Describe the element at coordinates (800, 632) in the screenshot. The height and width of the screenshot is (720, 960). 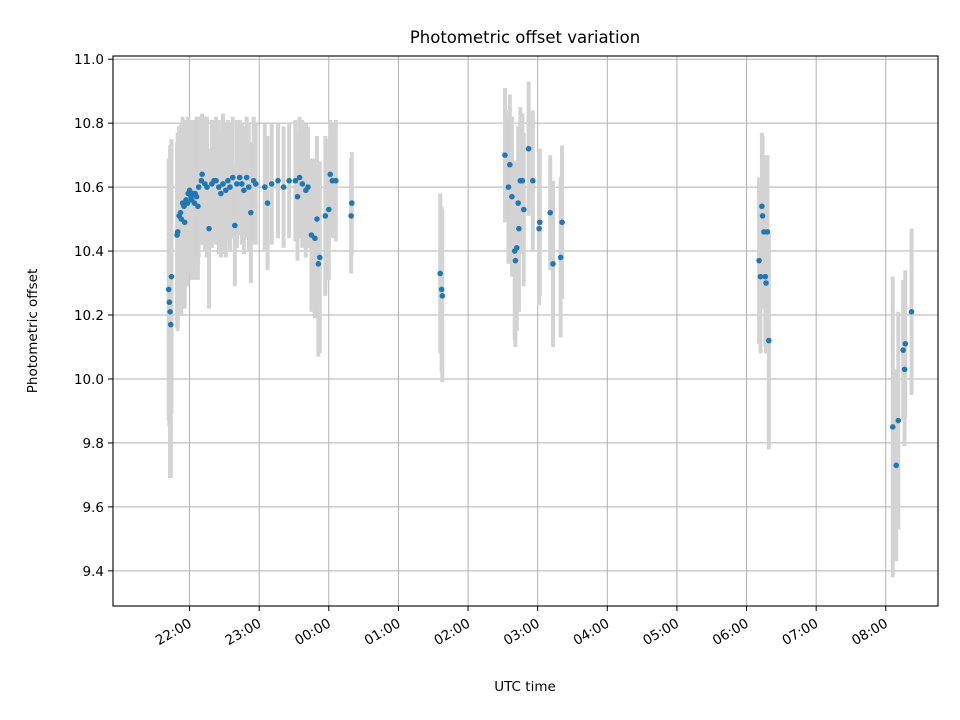
I see `x-tick-label: 07:00` at that location.